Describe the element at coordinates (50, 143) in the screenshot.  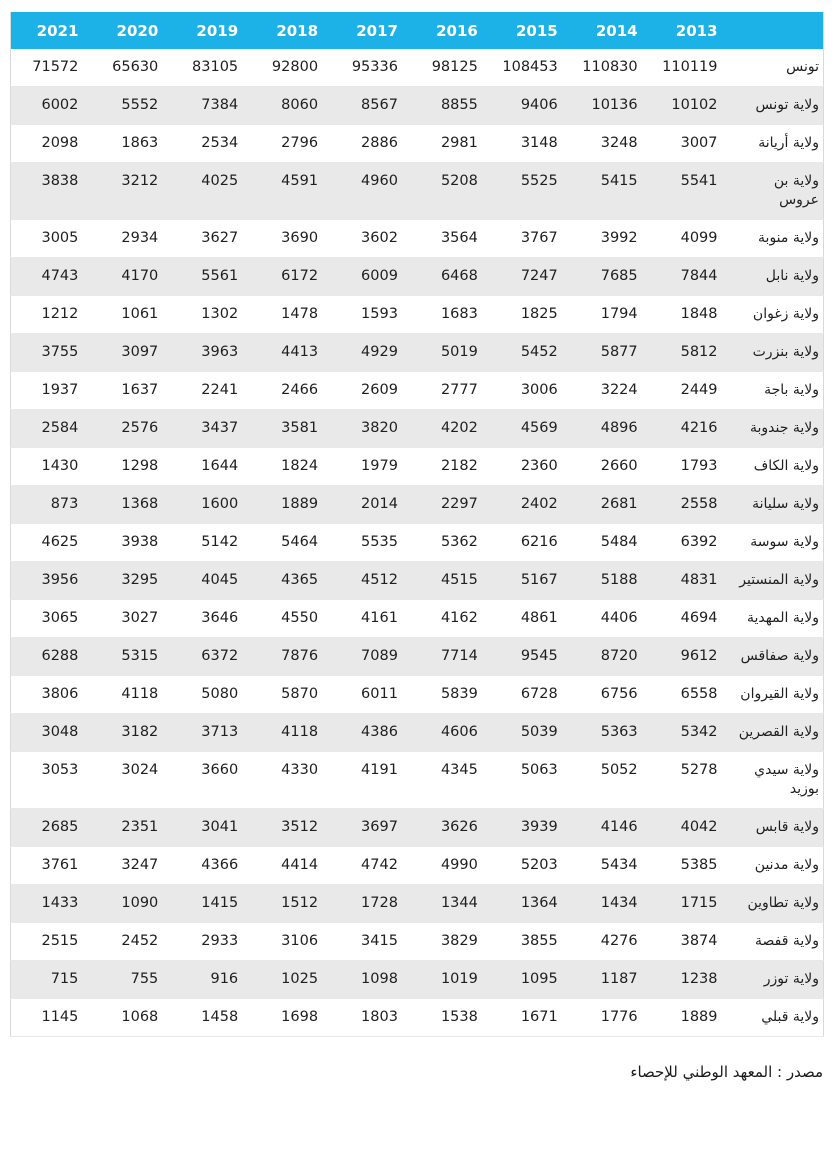
I see `value-cell: 2098` at that location.